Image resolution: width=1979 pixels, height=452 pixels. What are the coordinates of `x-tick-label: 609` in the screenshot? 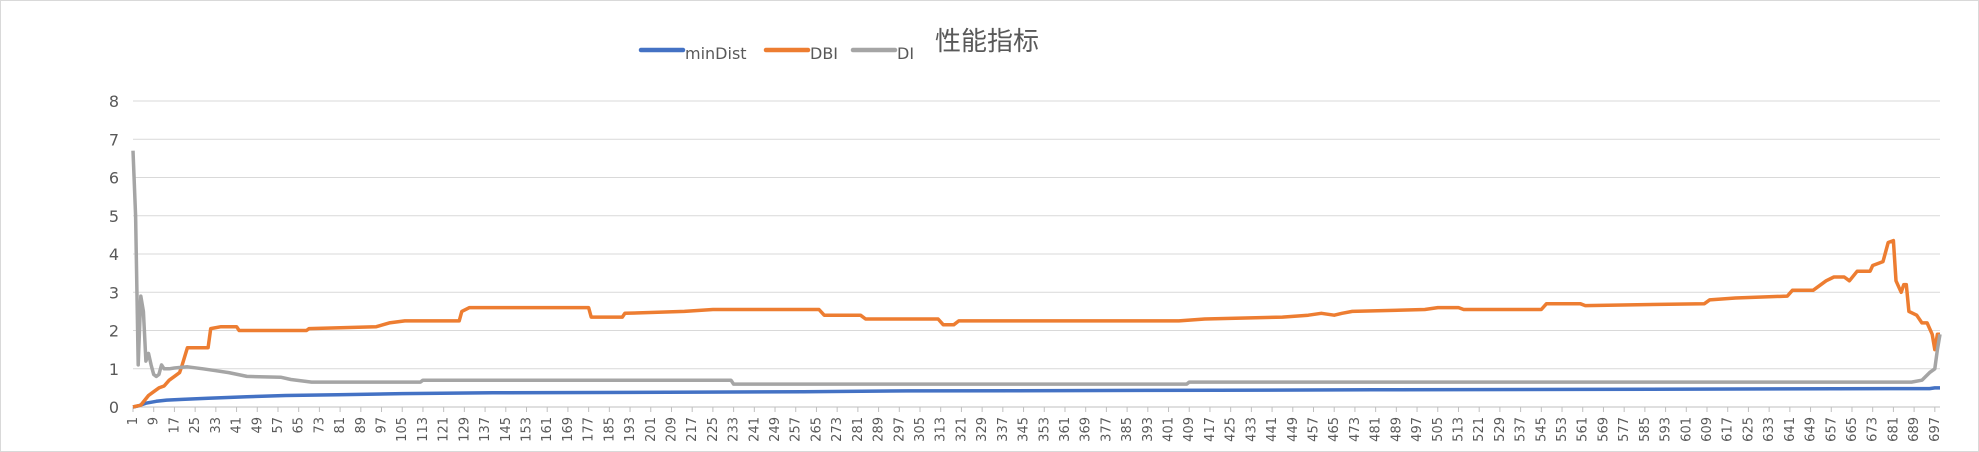 It's located at (1707, 429).